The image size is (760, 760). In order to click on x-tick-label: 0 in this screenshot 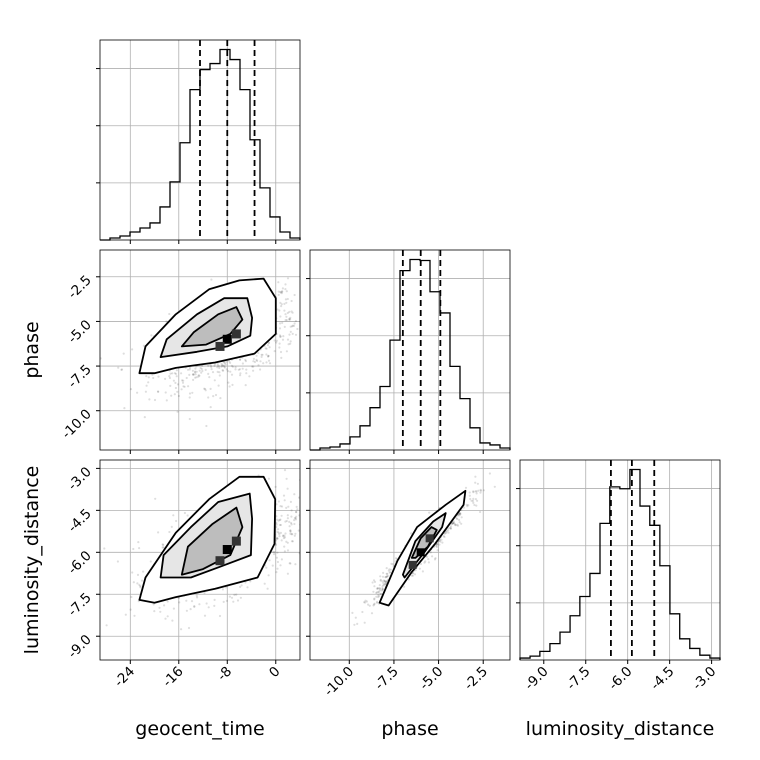, I will do `click(274, 672)`.